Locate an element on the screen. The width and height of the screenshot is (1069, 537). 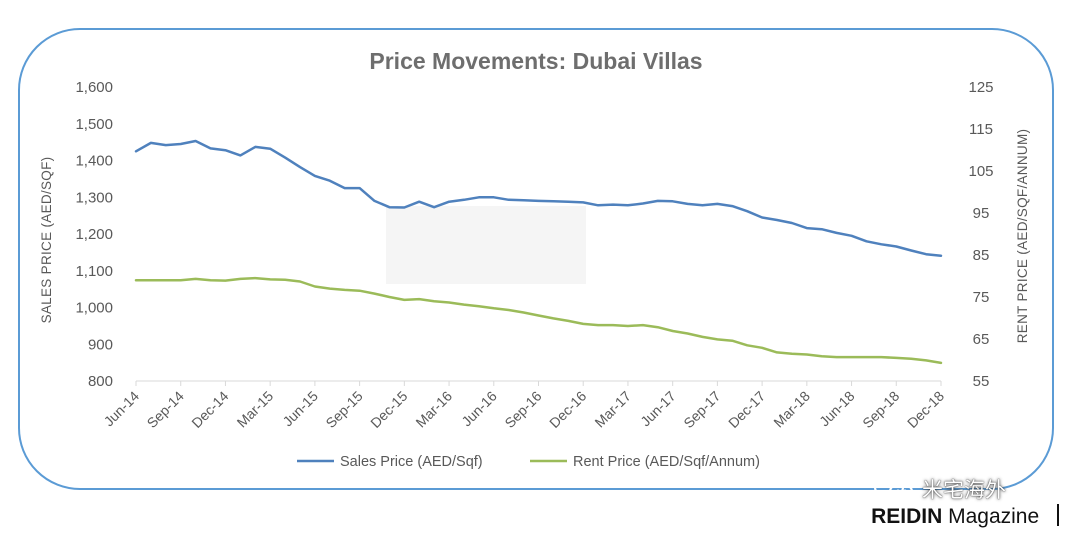
x-tick-label: Dec-17 is located at coordinates (746, 409).